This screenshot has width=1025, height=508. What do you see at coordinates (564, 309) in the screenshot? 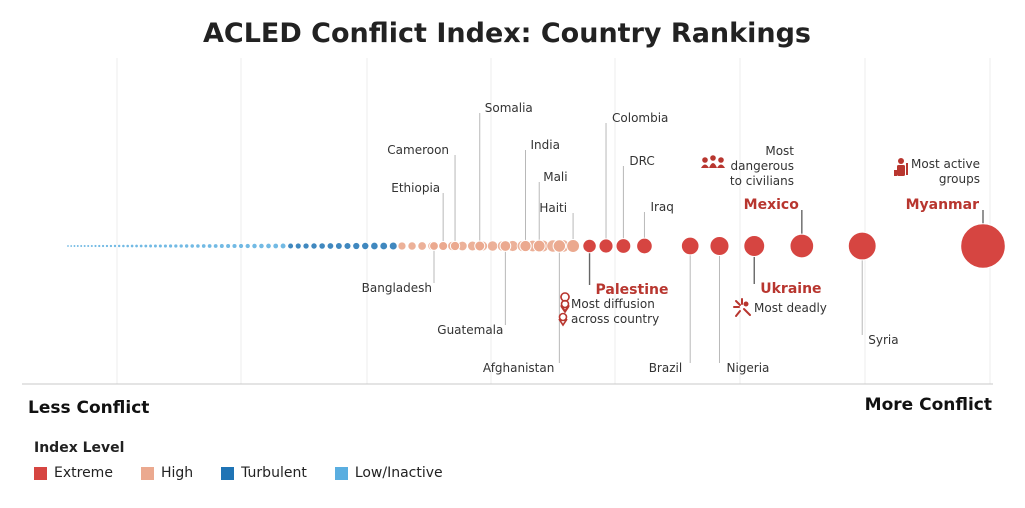
I see `map-pin-icon` at bounding box center [564, 309].